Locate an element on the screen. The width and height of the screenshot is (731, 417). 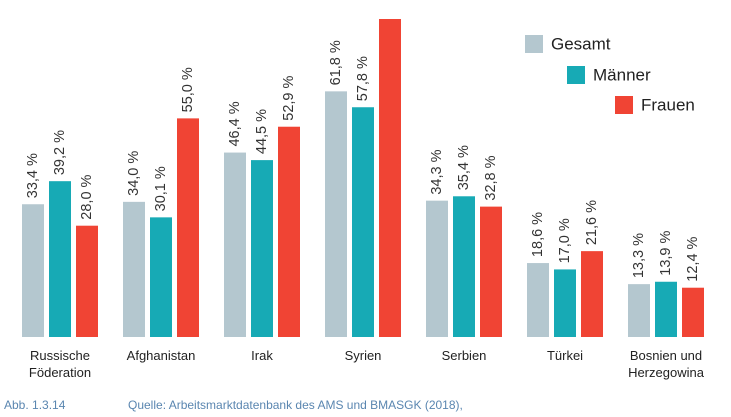
value-label: 55,0 % is located at coordinates (188, 89).